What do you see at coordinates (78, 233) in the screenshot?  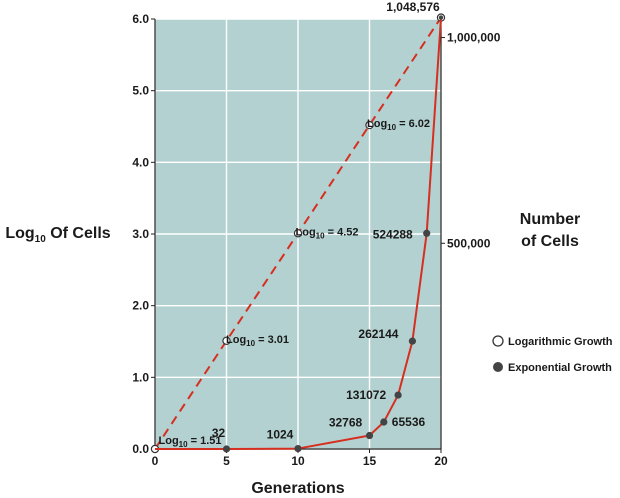 I see `y-axis-title-rest: Of Cells` at bounding box center [78, 233].